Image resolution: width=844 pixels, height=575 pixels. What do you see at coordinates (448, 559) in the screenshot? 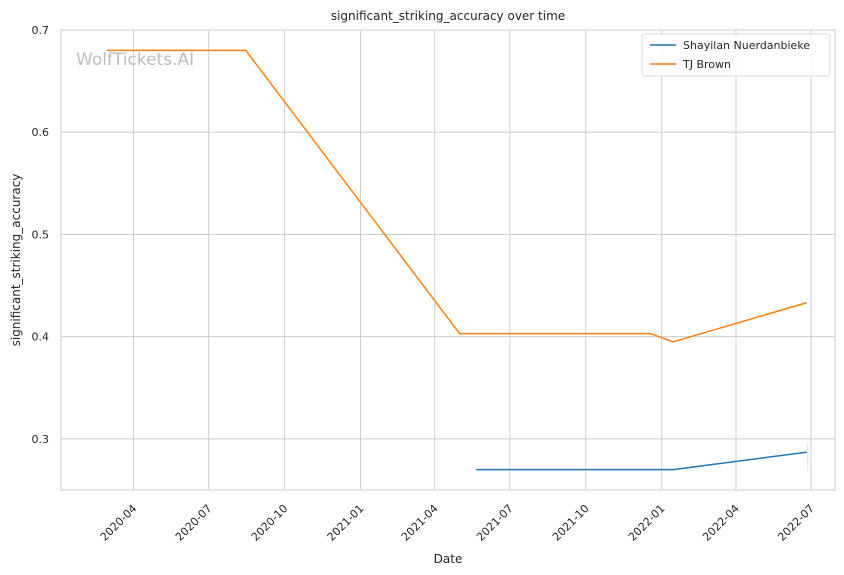
I see `x-axis-label: Date` at bounding box center [448, 559].